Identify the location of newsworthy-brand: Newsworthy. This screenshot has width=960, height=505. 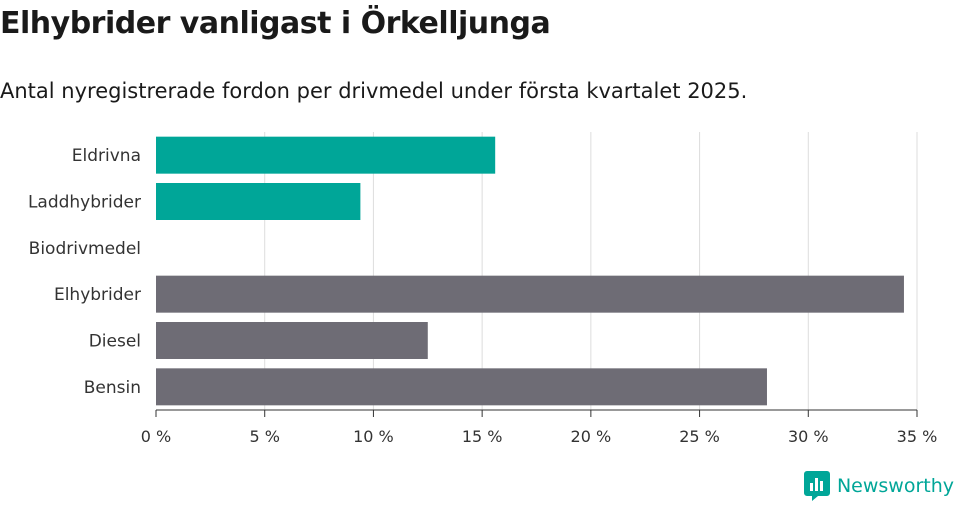
(878, 486).